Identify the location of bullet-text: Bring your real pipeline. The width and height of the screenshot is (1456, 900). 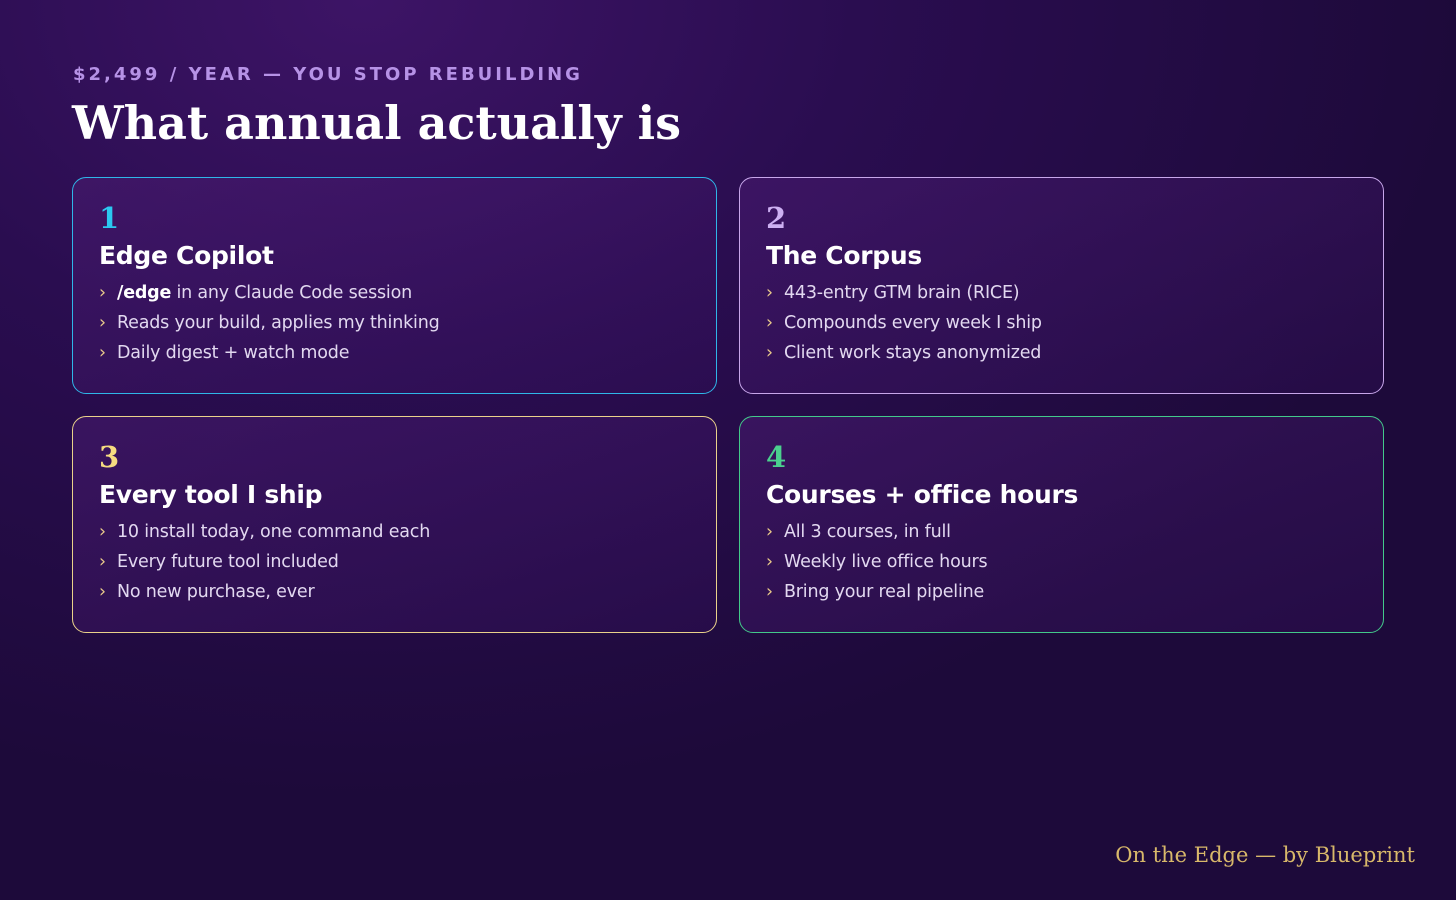
(884, 592).